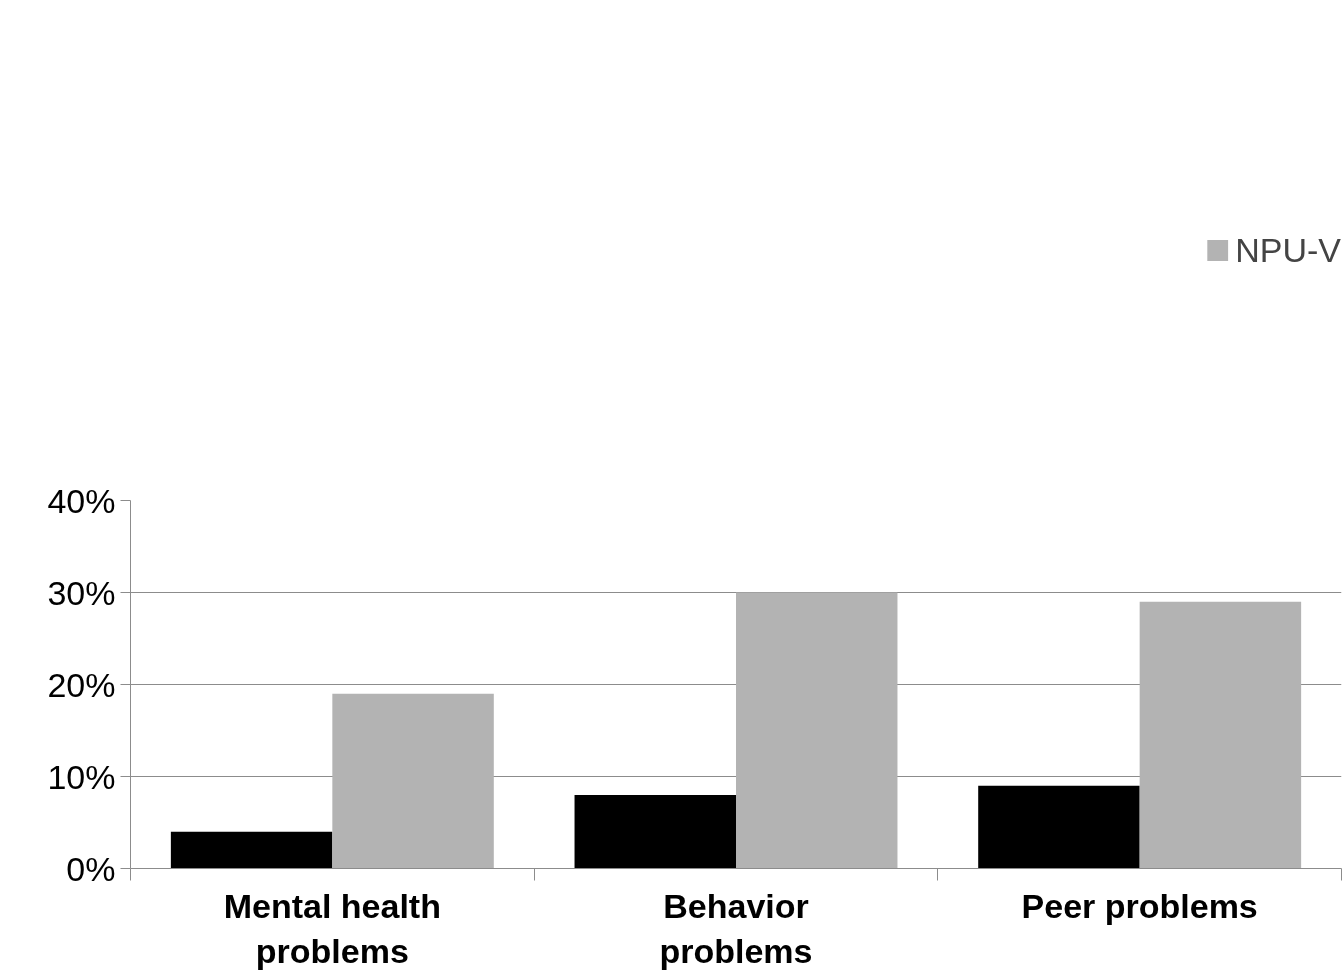  Describe the element at coordinates (81, 592) in the screenshot. I see `y-tick-label: 30%` at that location.